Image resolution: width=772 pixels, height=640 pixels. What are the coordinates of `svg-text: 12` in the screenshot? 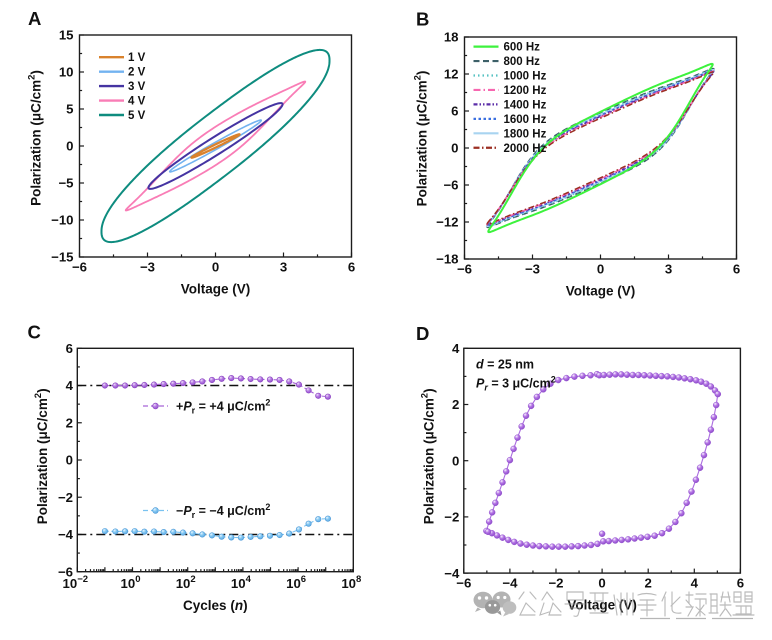 It's located at (451, 74).